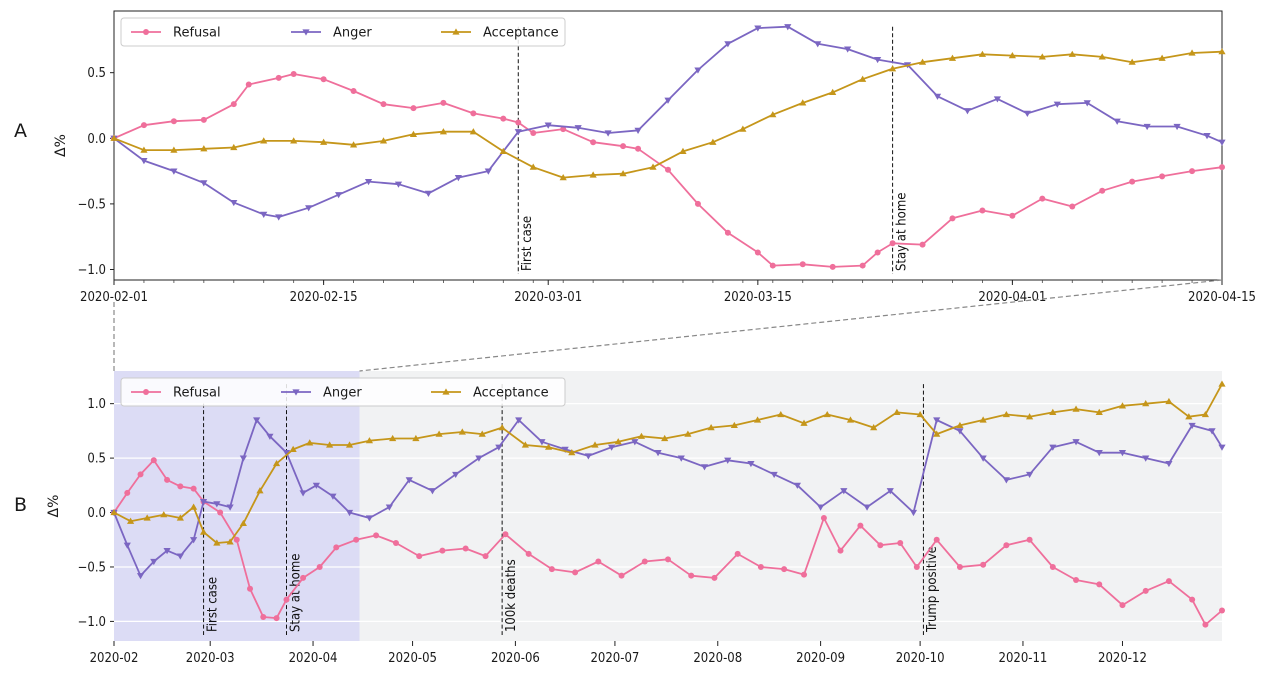  Describe the element at coordinates (758, 297) in the screenshot. I see `x-tick-label: 2020-03-15` at that location.